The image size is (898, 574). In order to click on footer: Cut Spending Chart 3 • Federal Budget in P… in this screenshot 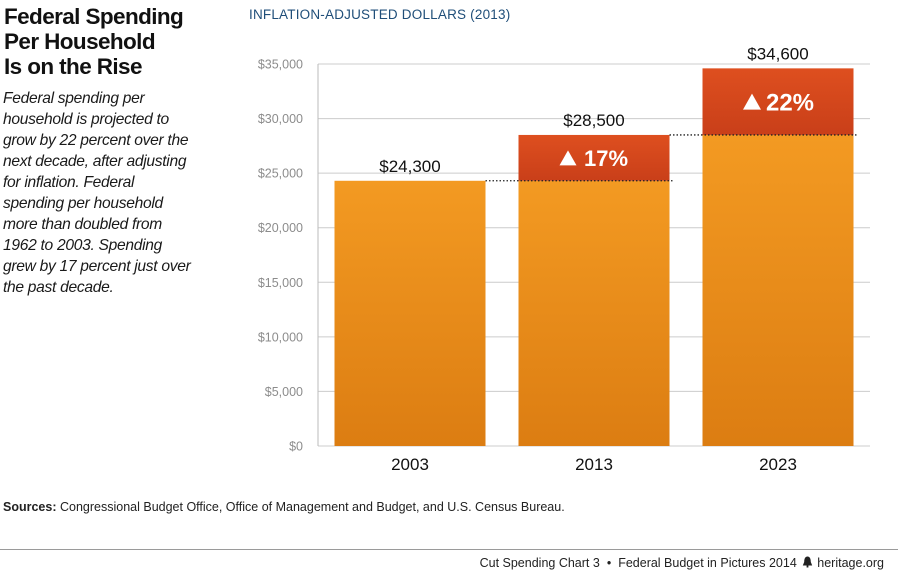, I will do `click(682, 563)`.